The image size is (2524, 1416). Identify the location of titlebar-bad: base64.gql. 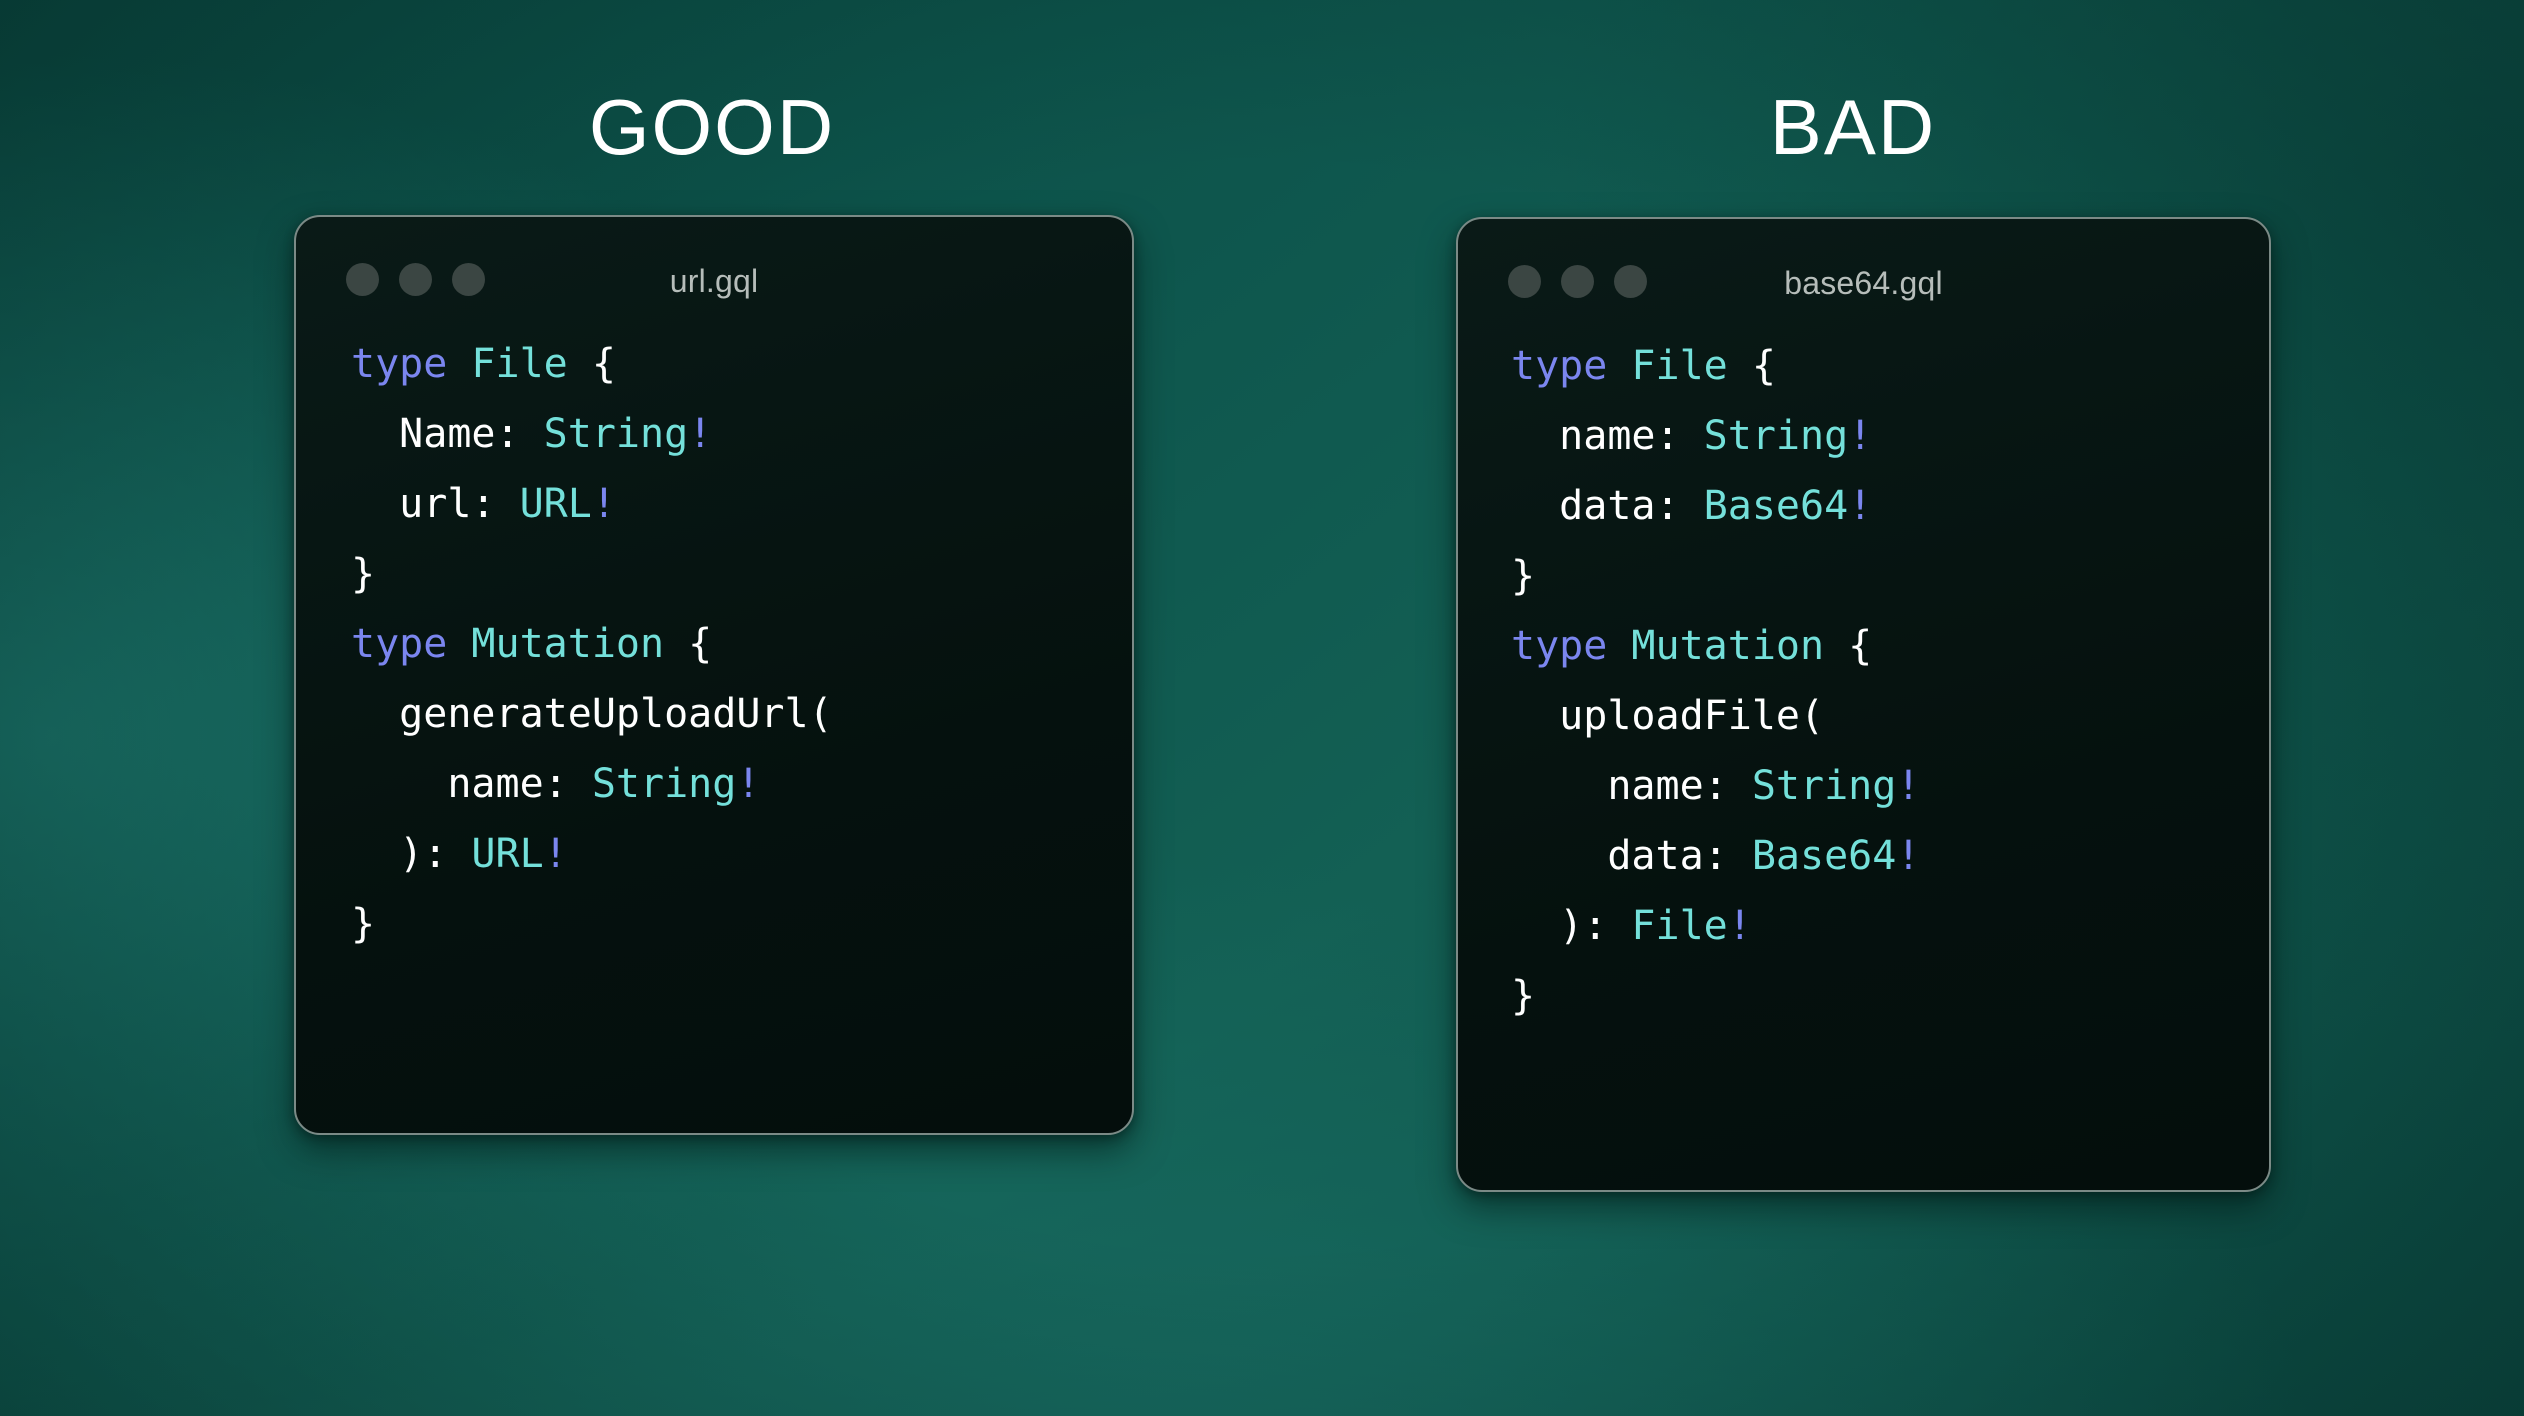
(1863, 275).